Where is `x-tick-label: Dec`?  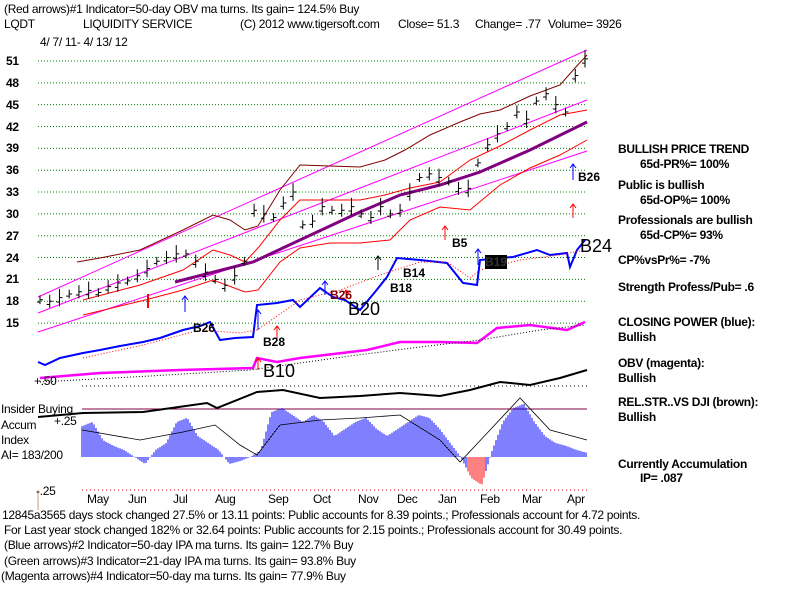
x-tick-label: Dec is located at coordinates (407, 499).